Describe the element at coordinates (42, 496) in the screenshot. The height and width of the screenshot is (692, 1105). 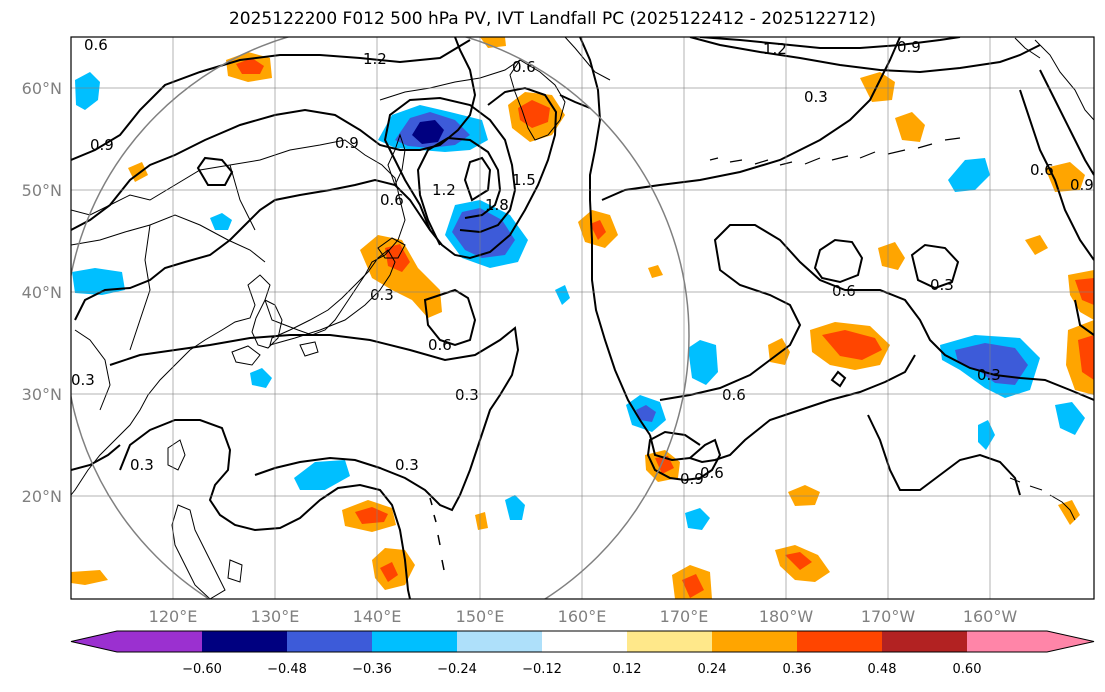
I see `lat-tick-label: 20°N` at that location.